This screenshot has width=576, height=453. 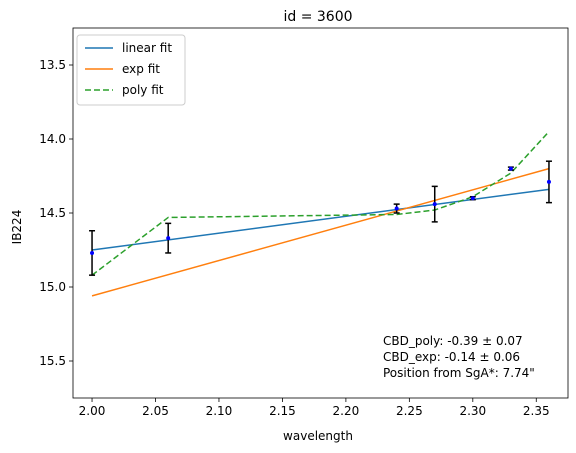 I want to click on x-tick-label: 2.30, so click(x=472, y=411).